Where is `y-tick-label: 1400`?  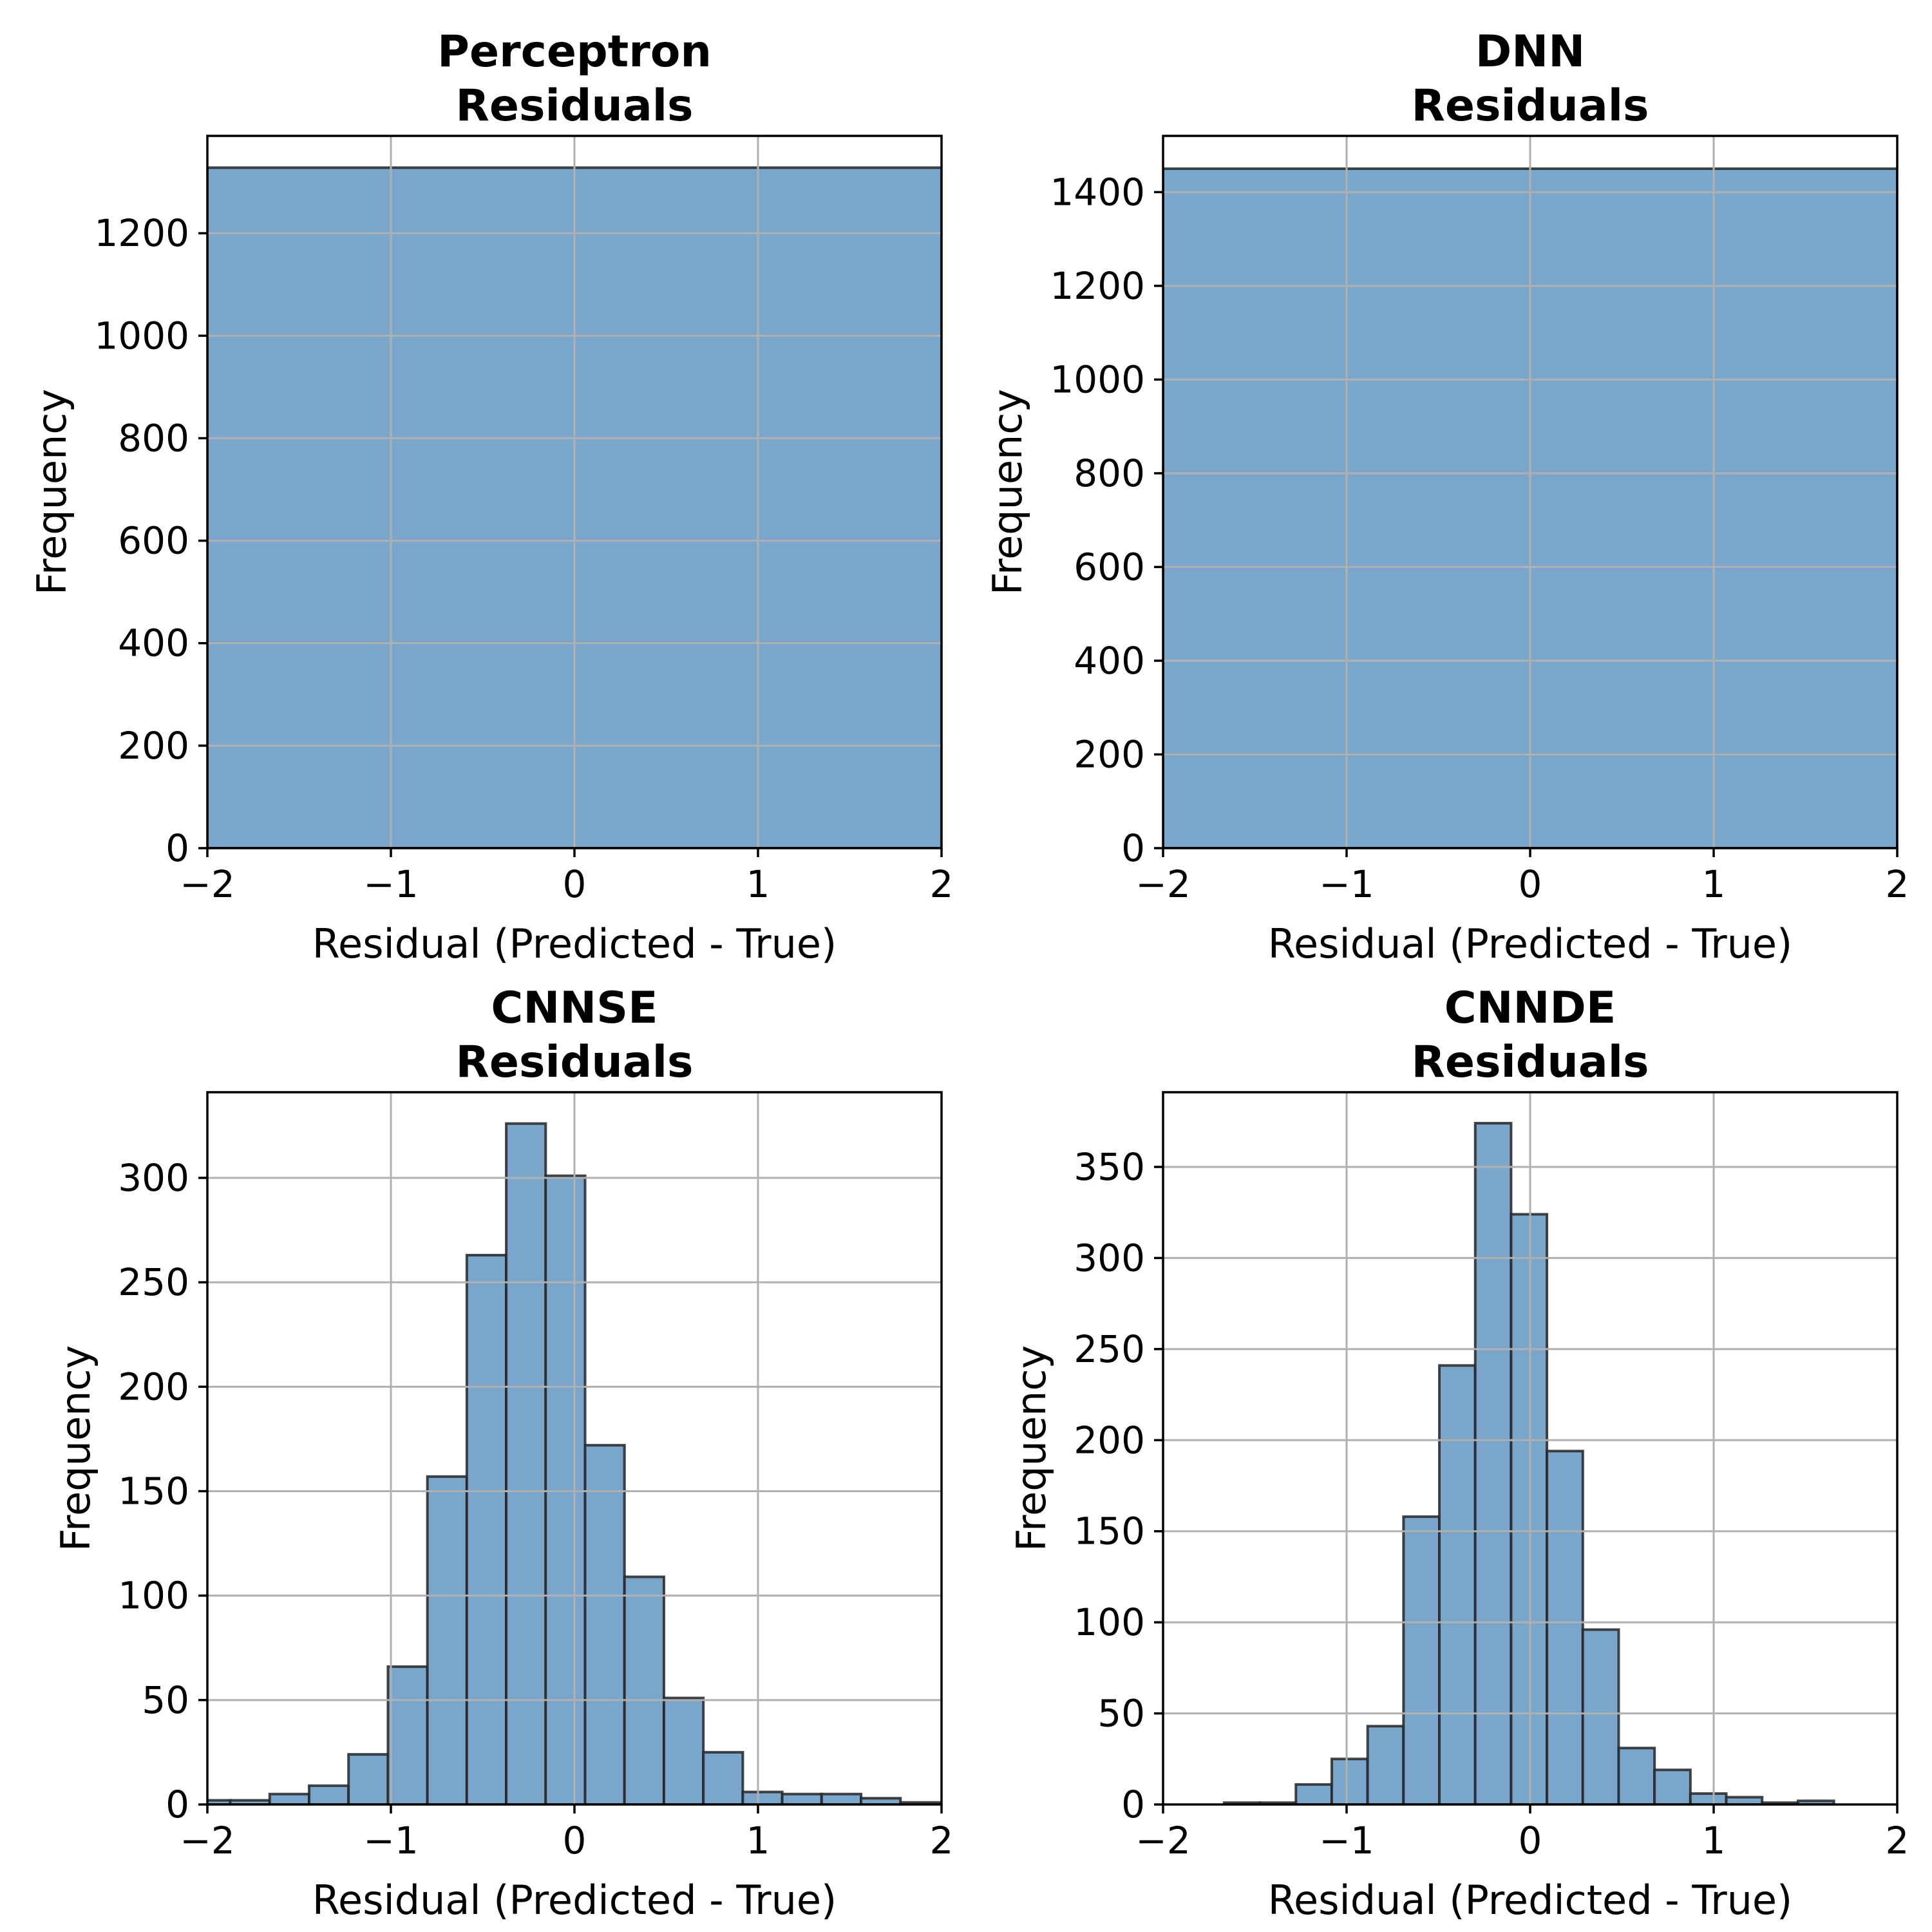
y-tick-label: 1400 is located at coordinates (1097, 192).